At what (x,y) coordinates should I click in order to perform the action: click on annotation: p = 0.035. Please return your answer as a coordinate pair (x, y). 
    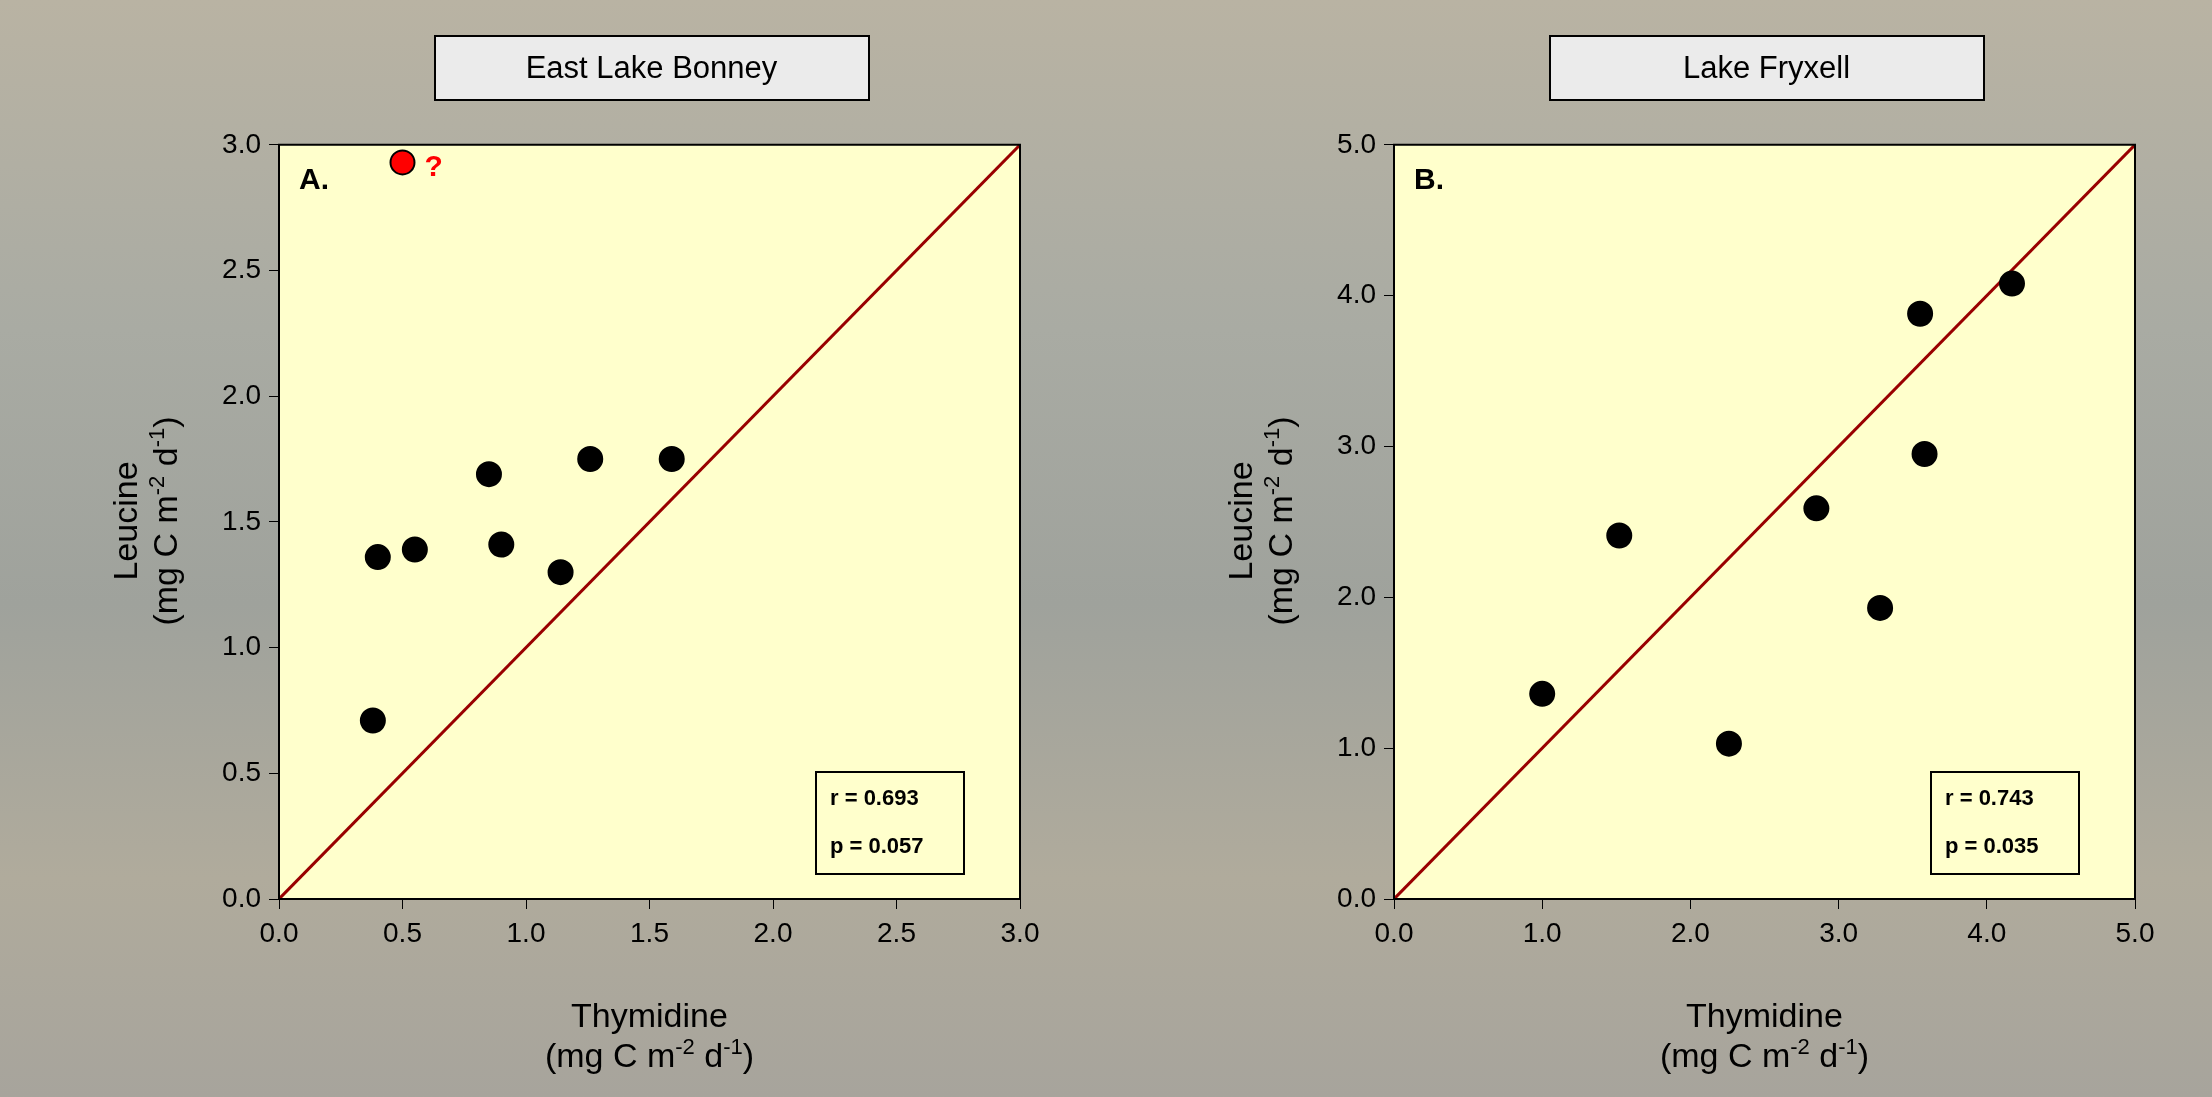
    Looking at the image, I should click on (1992, 846).